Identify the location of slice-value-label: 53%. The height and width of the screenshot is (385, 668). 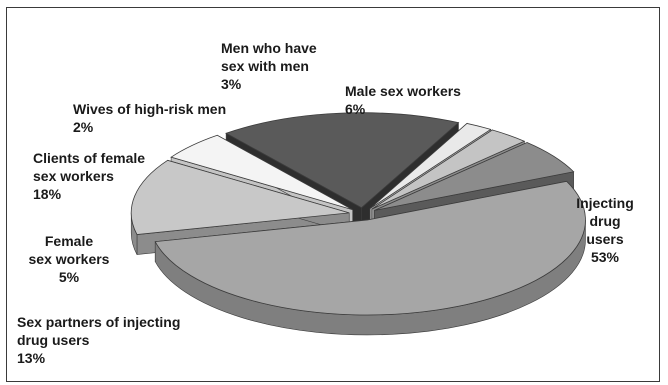
(605, 257).